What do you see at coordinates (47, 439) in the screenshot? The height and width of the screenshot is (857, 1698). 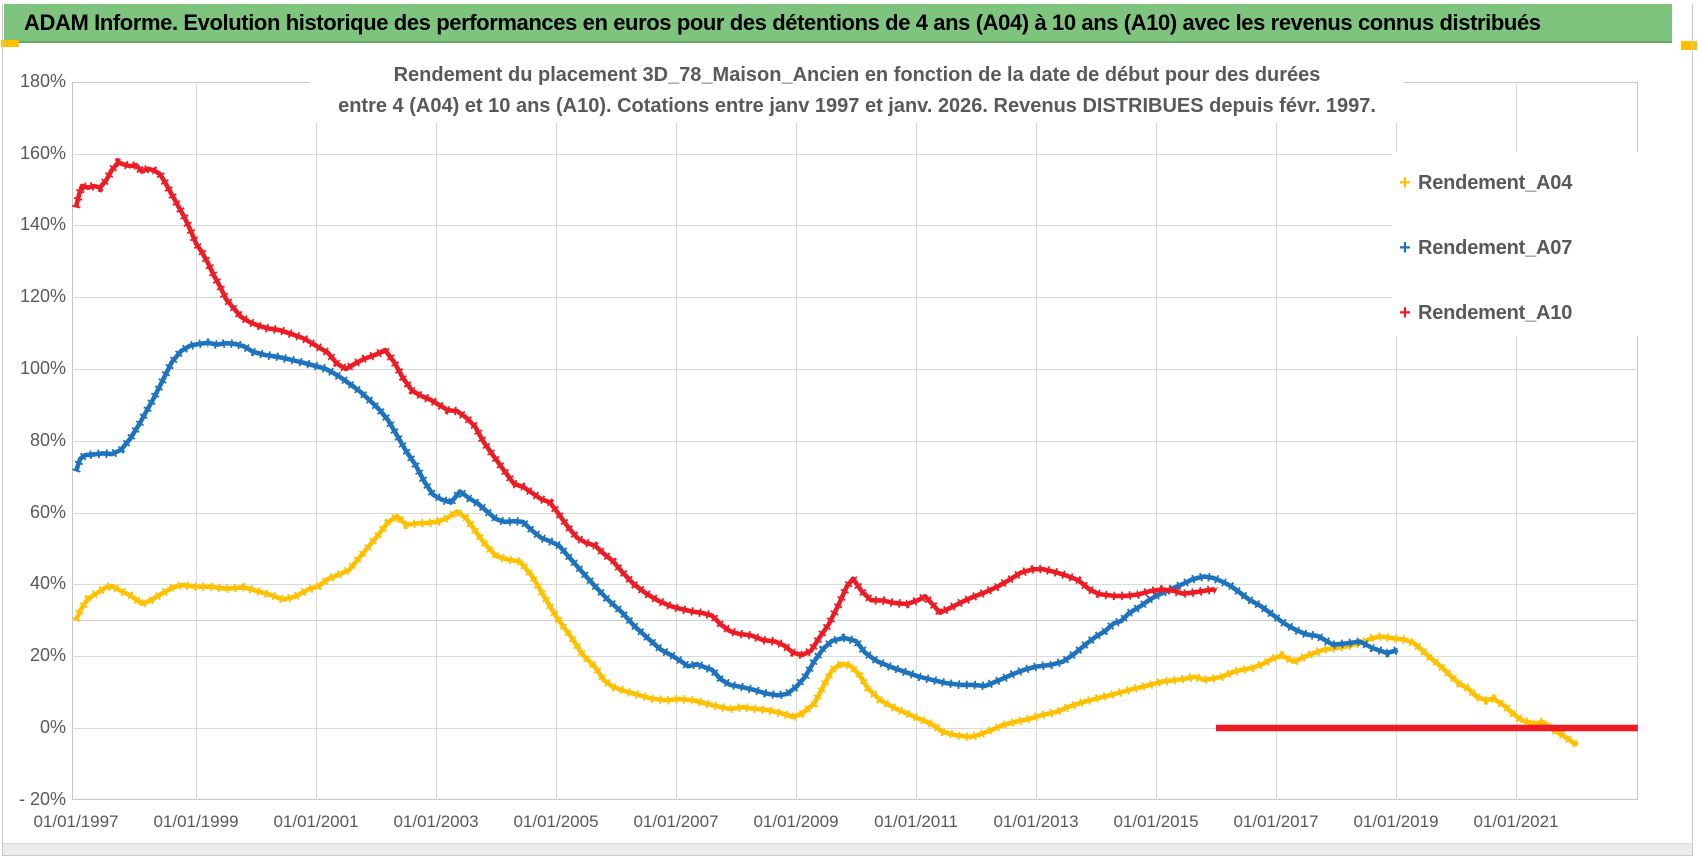 I see `y-tick-label: 80%` at bounding box center [47, 439].